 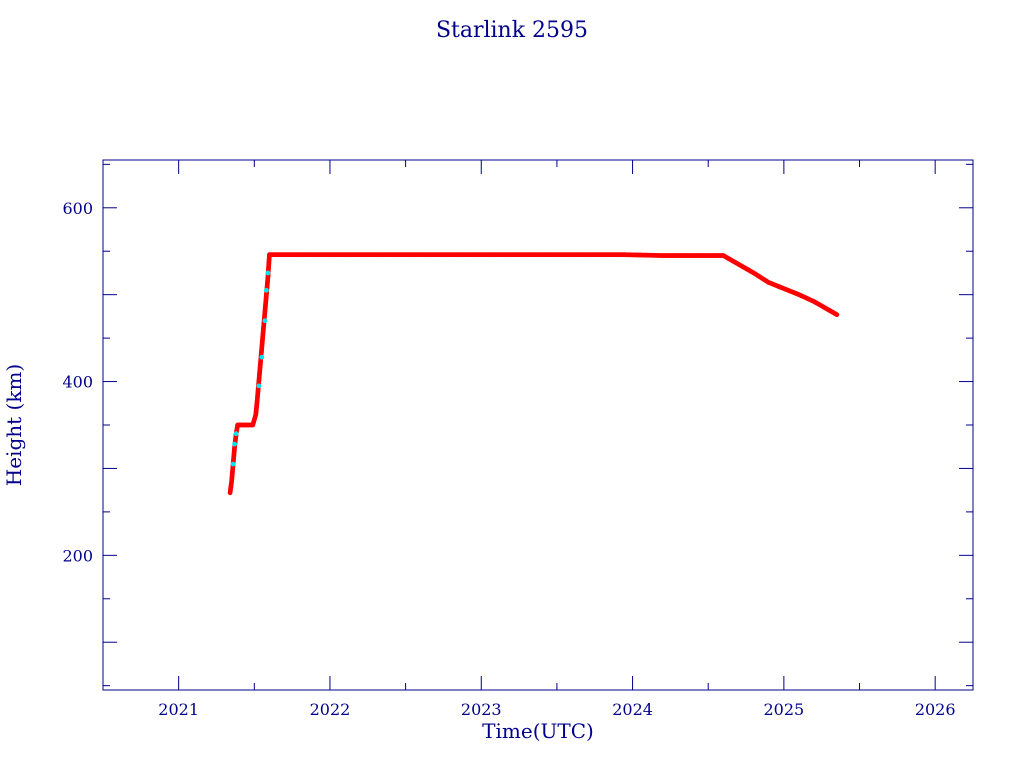 What do you see at coordinates (14, 425) in the screenshot?
I see `y-axis-label: Height (km)` at bounding box center [14, 425].